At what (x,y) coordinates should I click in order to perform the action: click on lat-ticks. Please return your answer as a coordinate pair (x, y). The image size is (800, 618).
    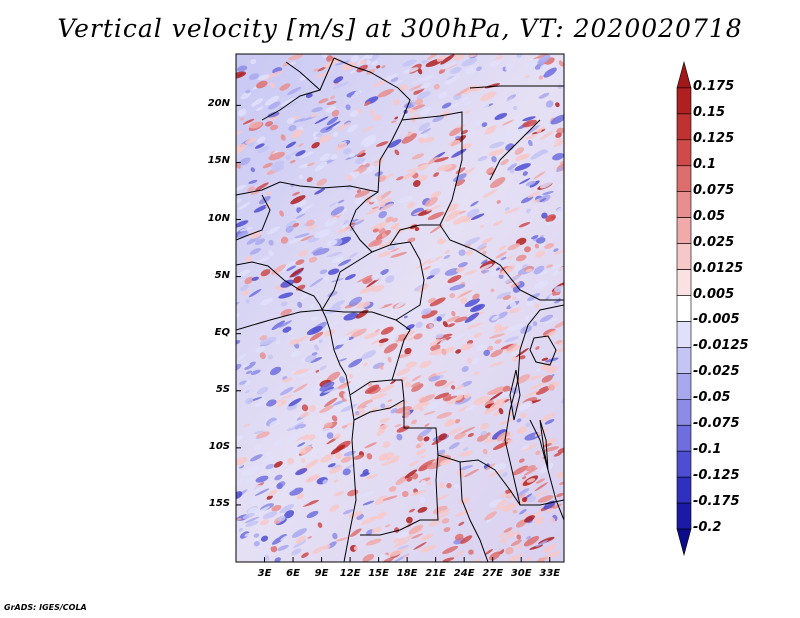
    Looking at the image, I should click on (238, 305).